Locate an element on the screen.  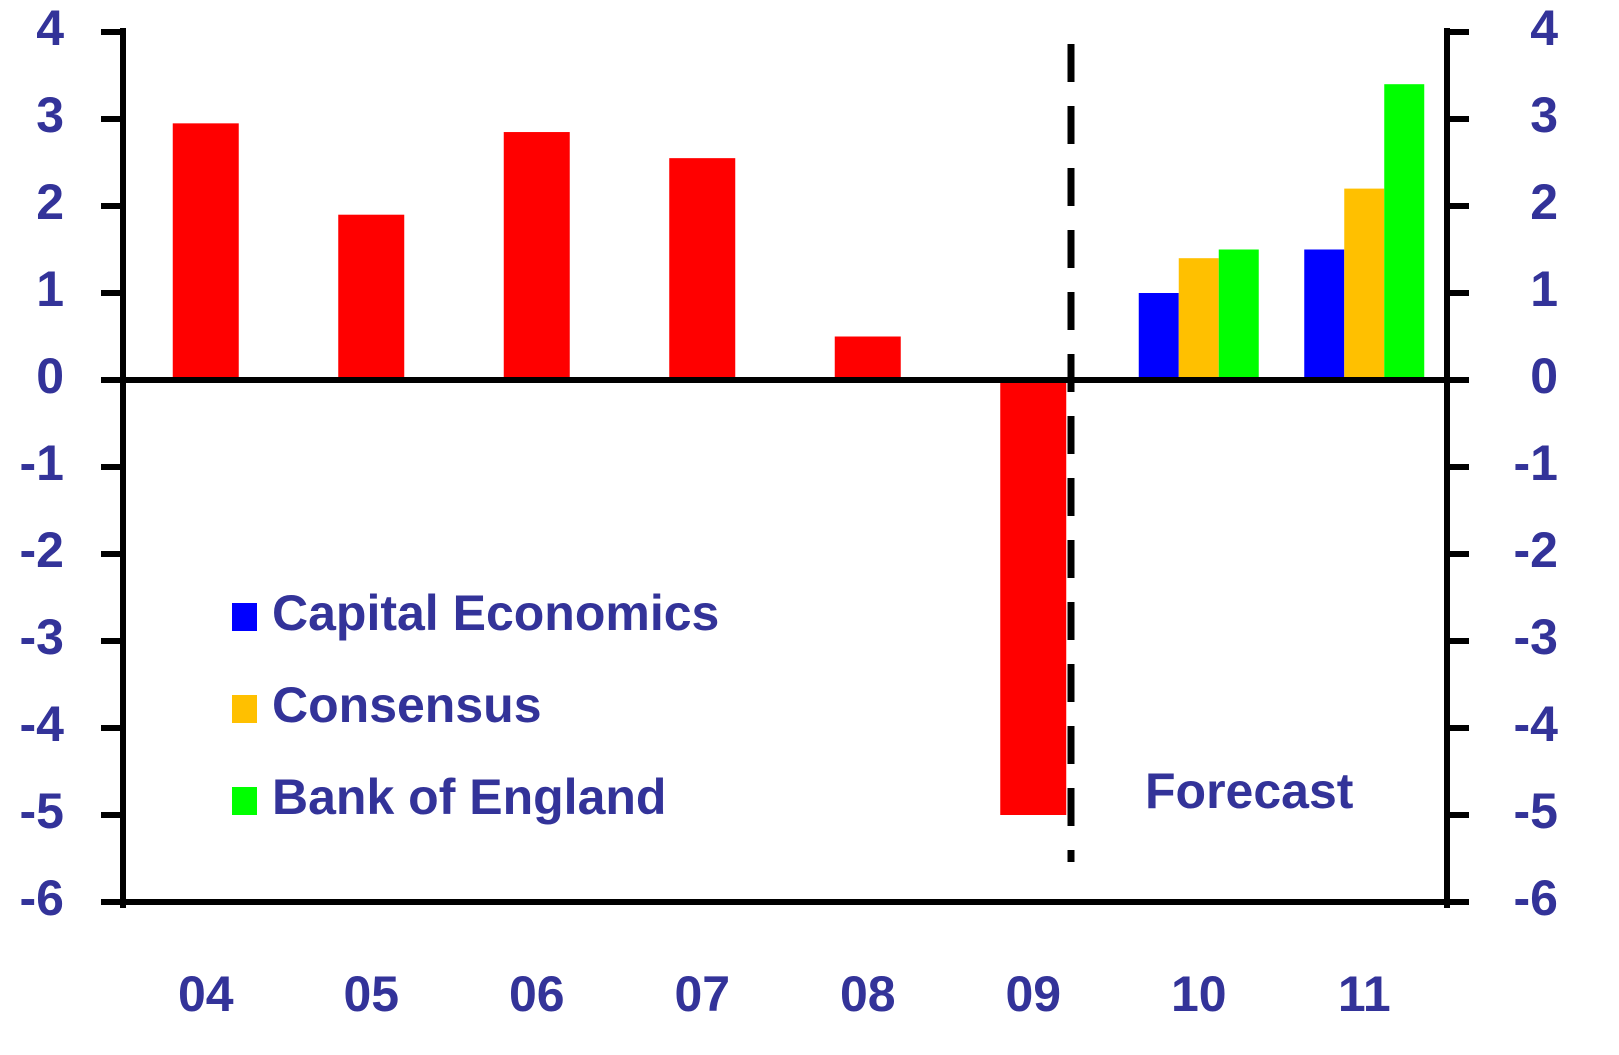
y-tick-label: 0 is located at coordinates (50, 376).